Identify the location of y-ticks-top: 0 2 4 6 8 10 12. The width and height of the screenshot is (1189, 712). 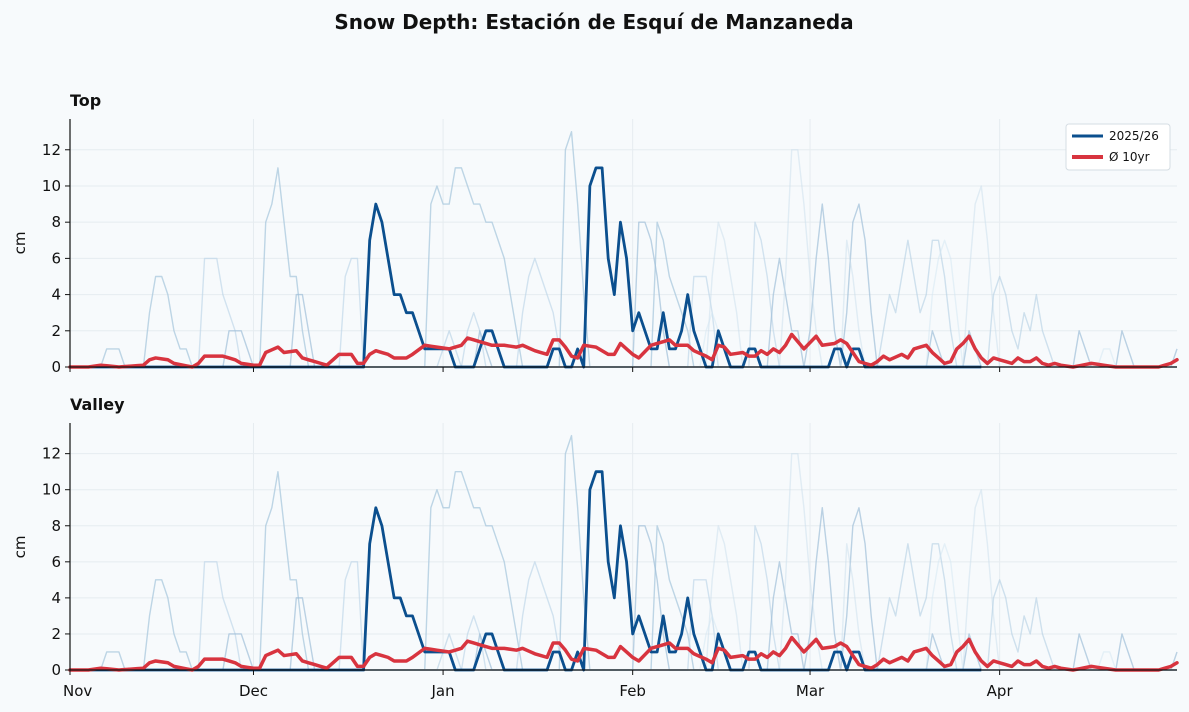
(56, 258).